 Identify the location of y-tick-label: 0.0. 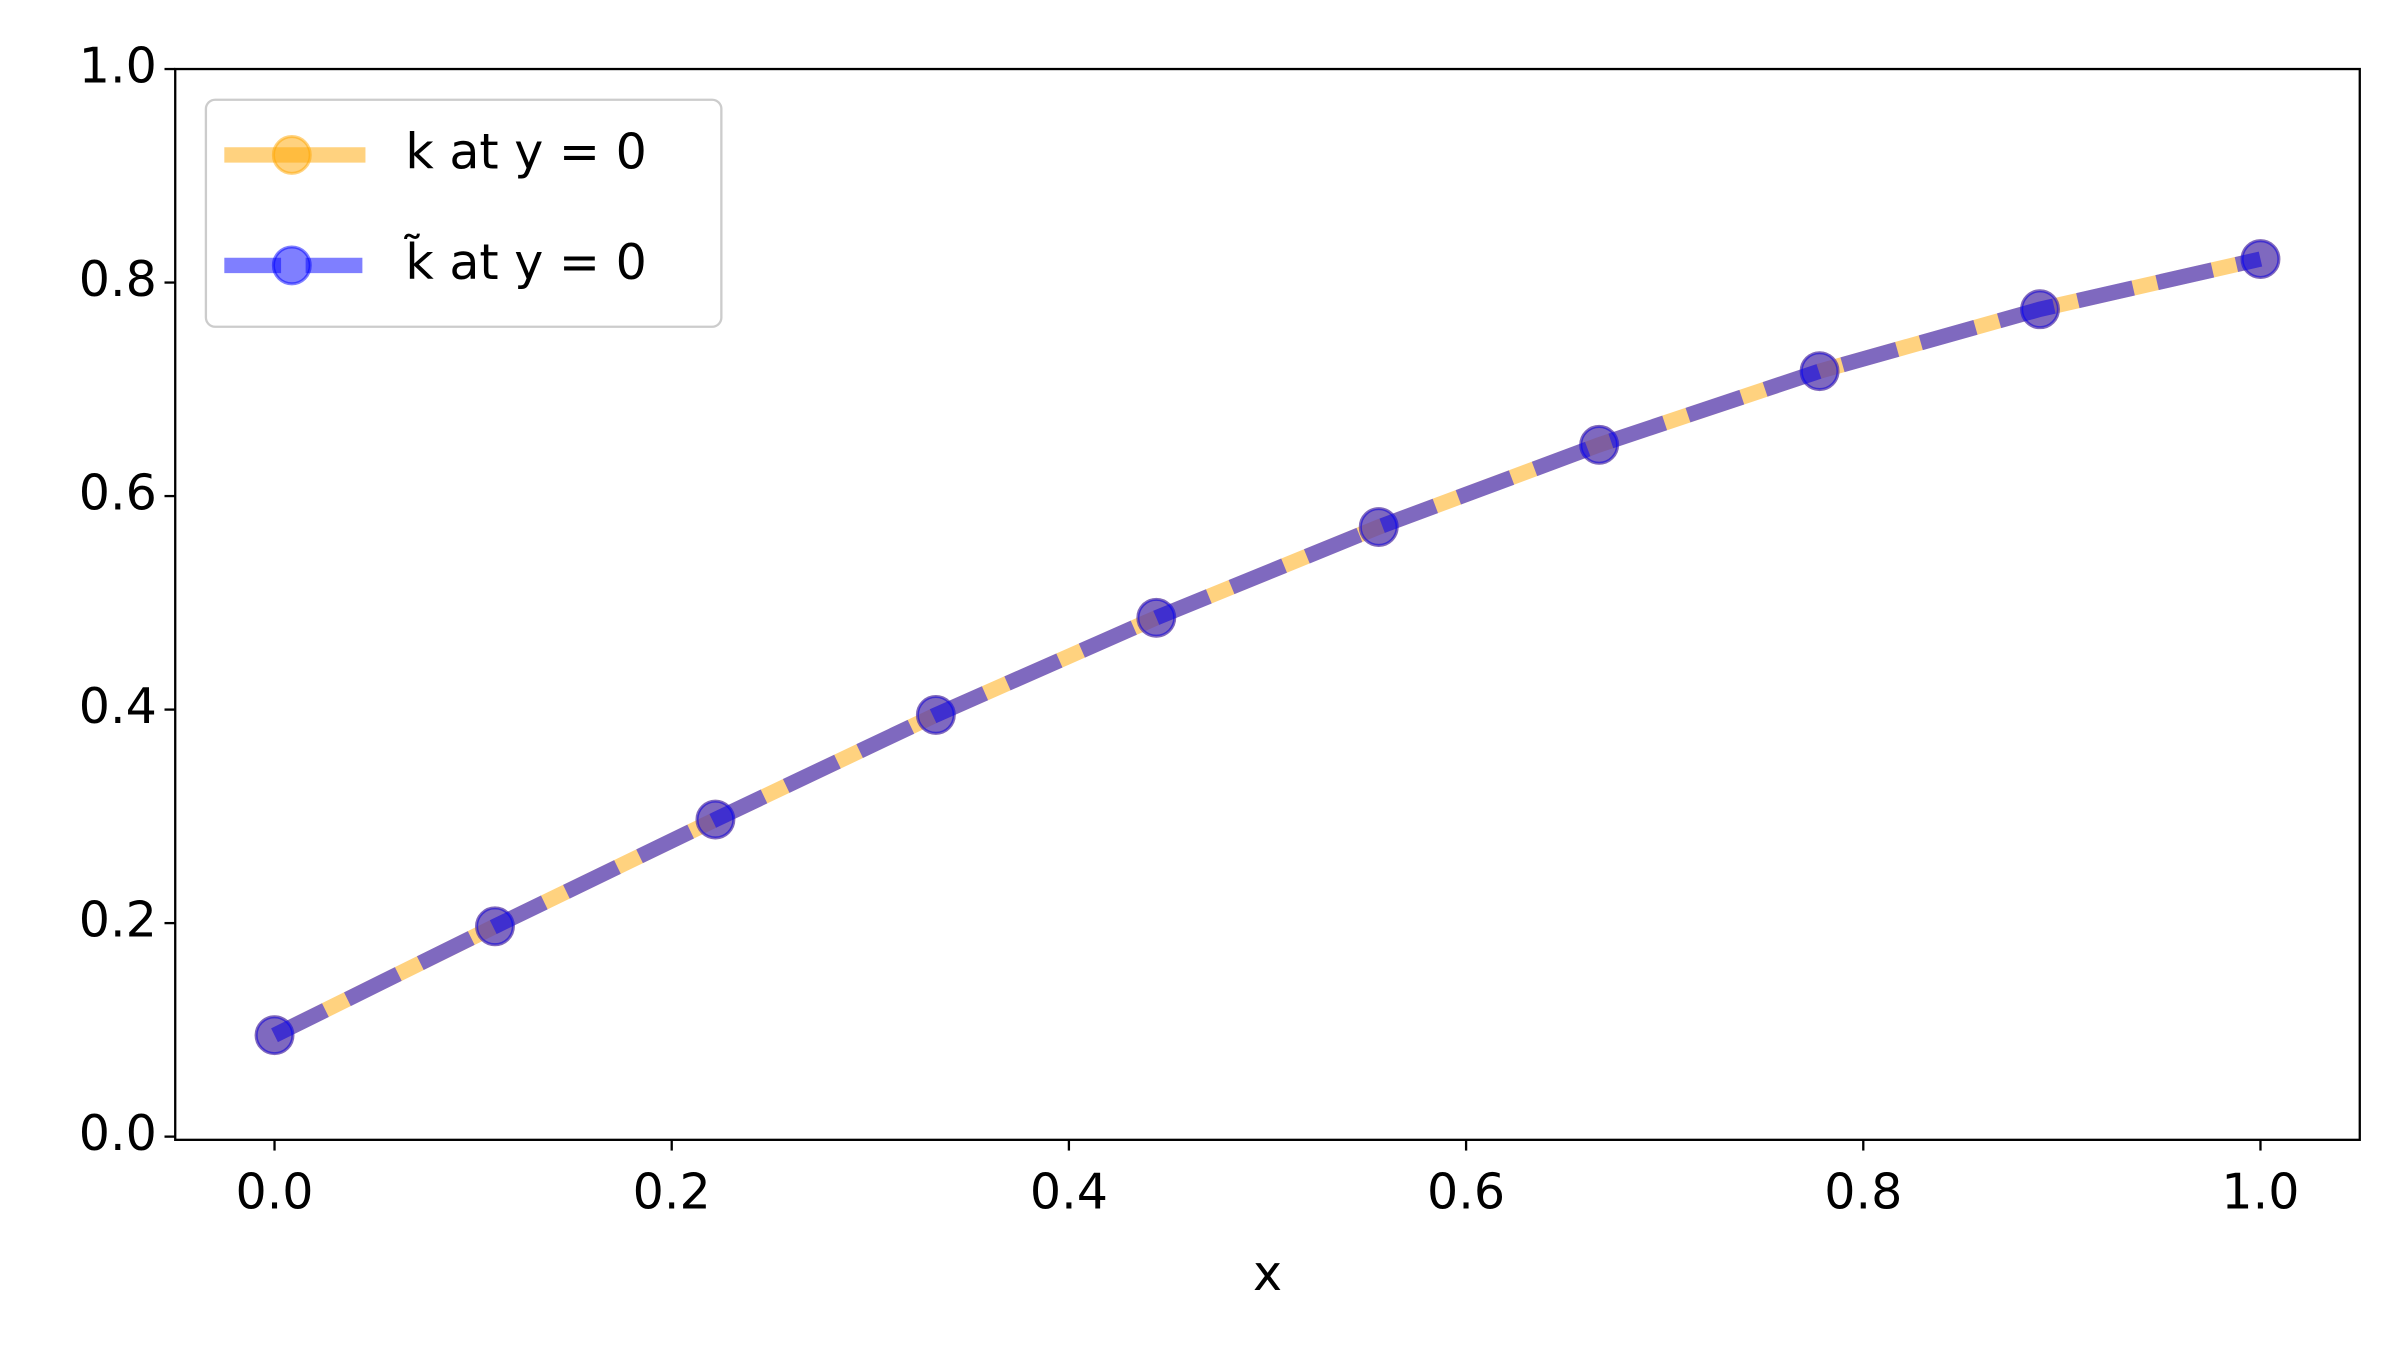
(118, 1133).